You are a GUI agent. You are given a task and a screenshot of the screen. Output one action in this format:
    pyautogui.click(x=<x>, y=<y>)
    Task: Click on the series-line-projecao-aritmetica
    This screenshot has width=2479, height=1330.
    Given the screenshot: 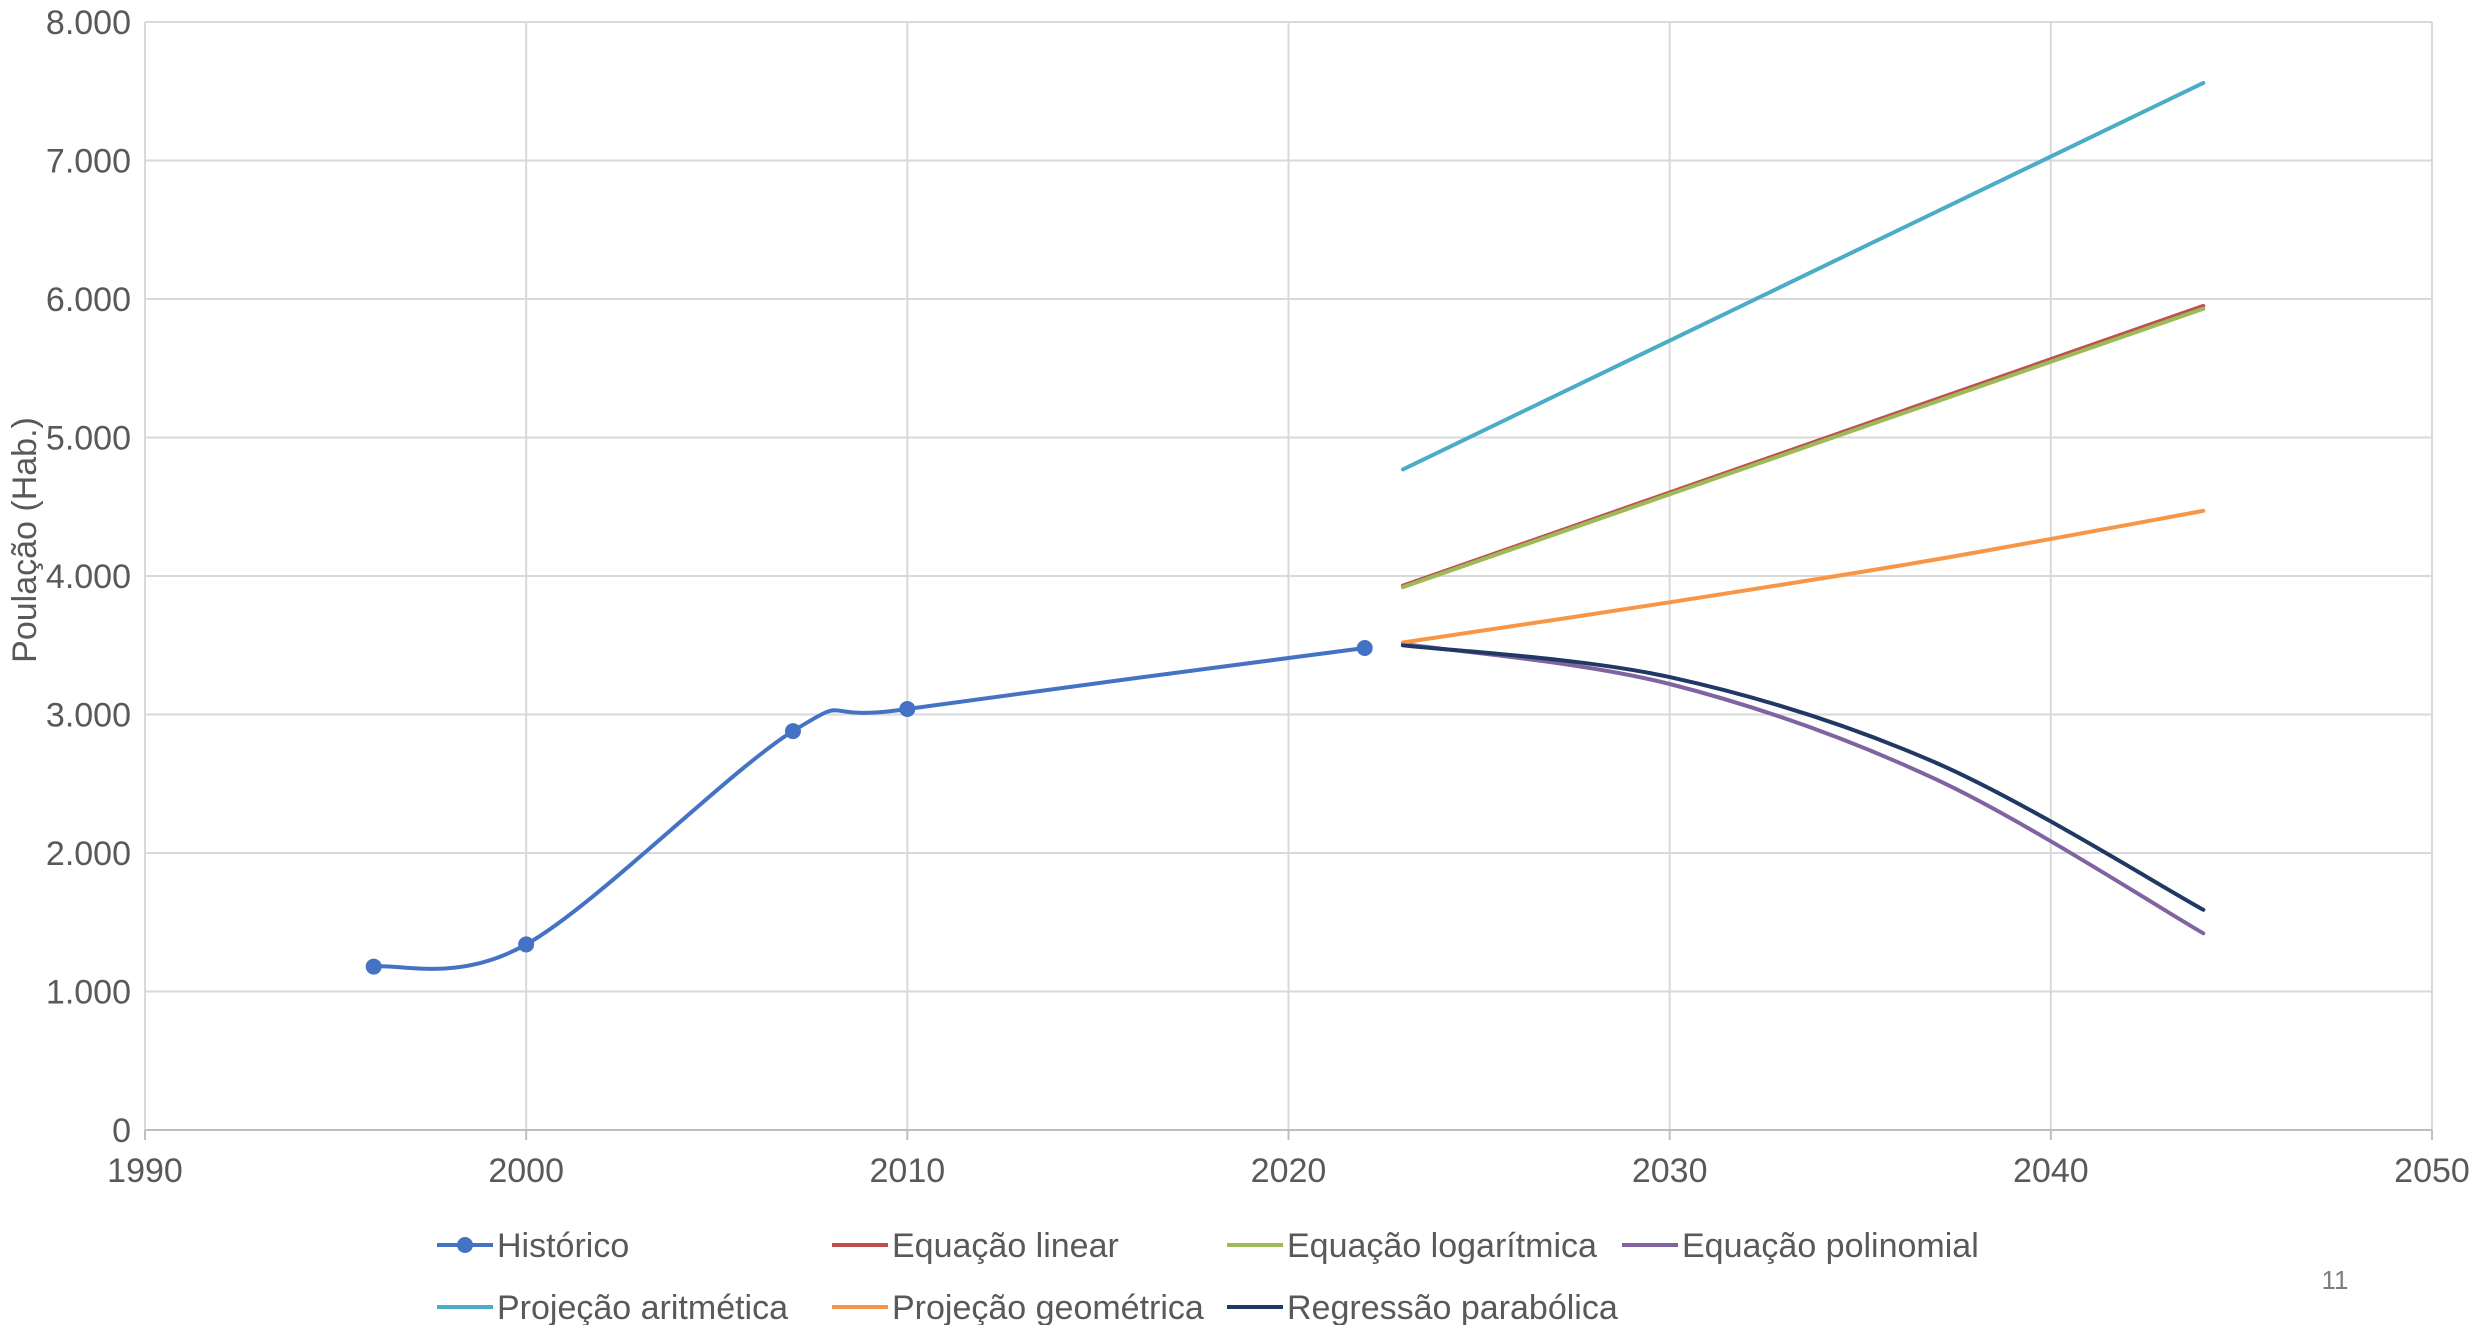 What is the action you would take?
    pyautogui.click(x=1803, y=276)
    